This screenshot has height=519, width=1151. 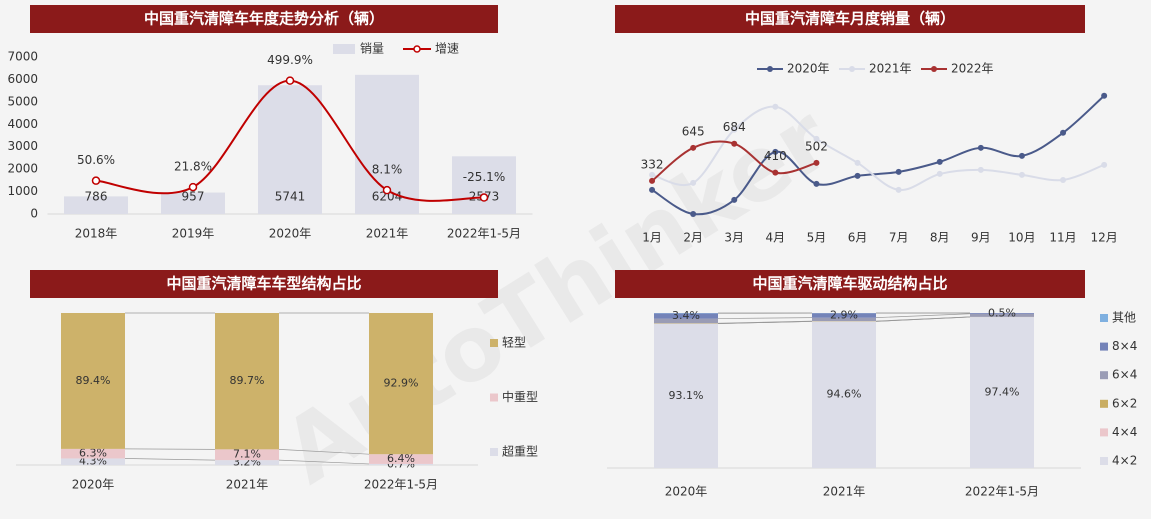 I want to click on data-label: 7.1%, so click(x=247, y=454).